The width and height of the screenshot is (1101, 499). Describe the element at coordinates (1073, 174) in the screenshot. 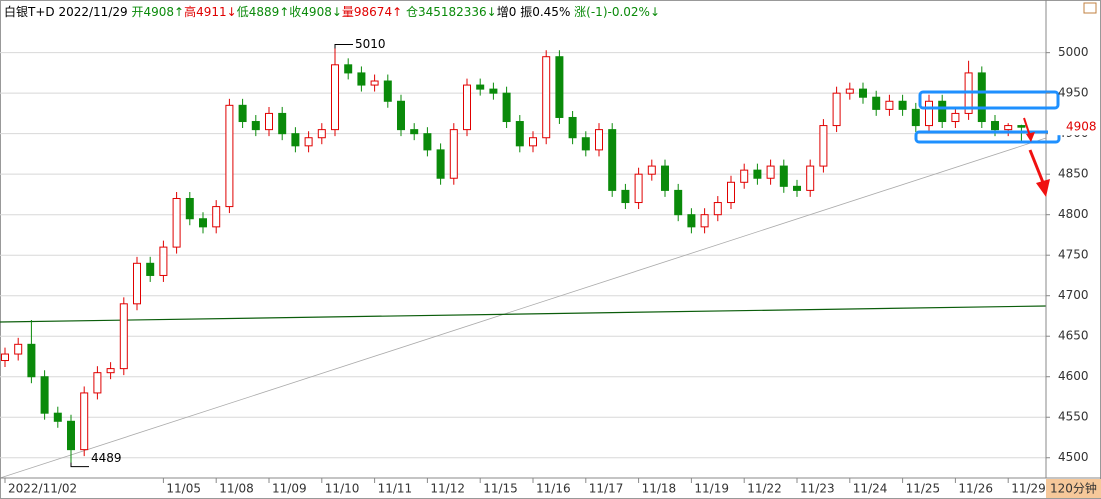

I see `y-tick-label: 4850` at that location.